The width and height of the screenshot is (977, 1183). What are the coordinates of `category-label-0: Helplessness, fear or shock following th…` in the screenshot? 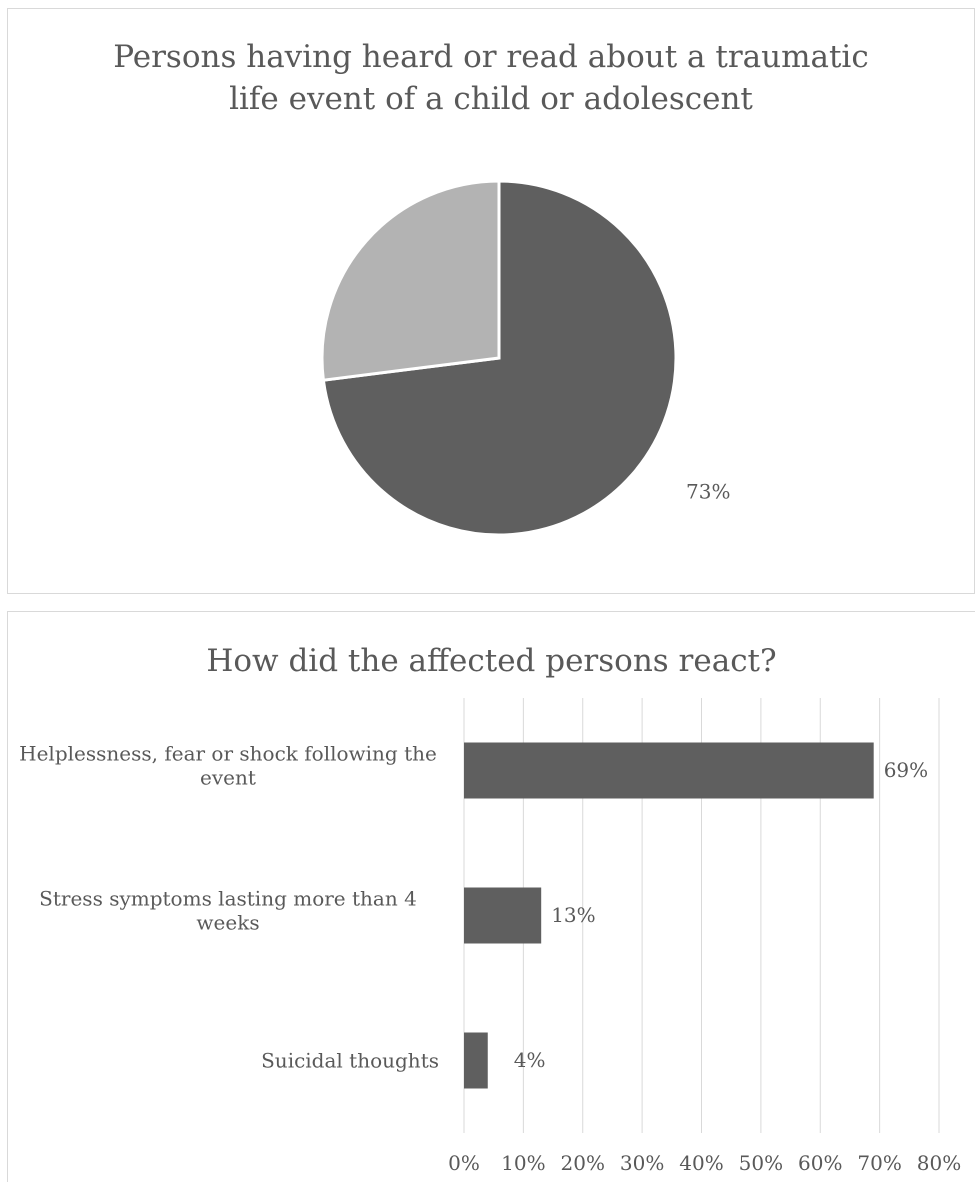 It's located at (228, 766).